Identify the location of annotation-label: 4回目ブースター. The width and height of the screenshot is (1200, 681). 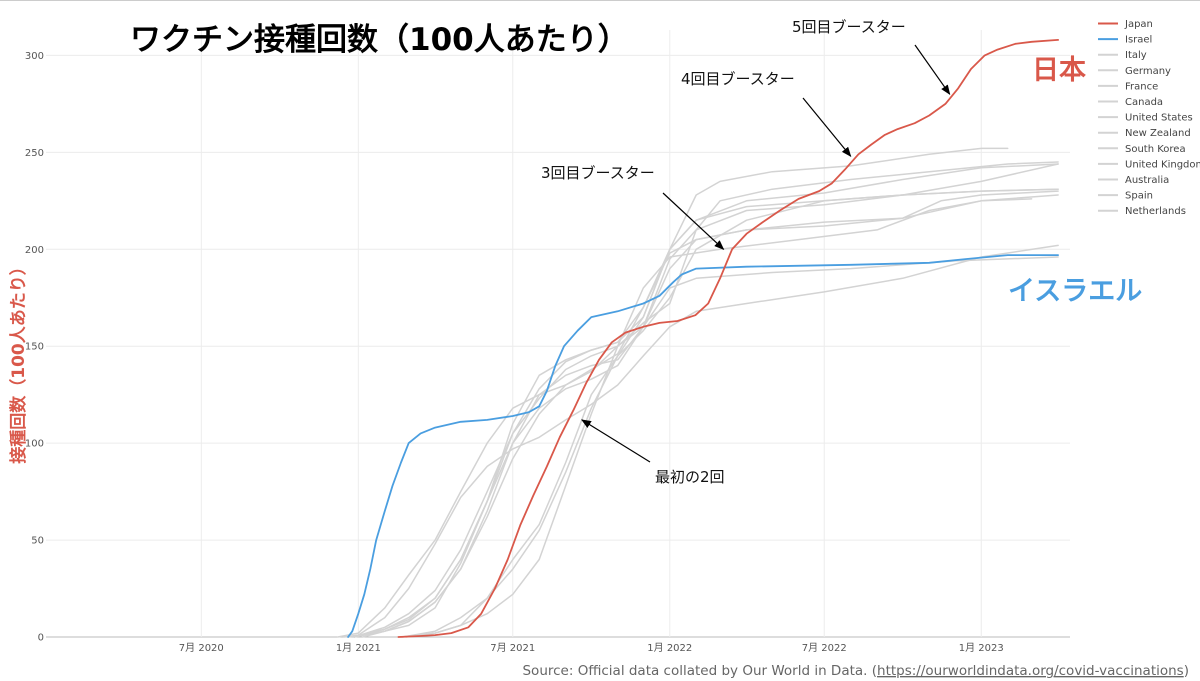
(738, 79).